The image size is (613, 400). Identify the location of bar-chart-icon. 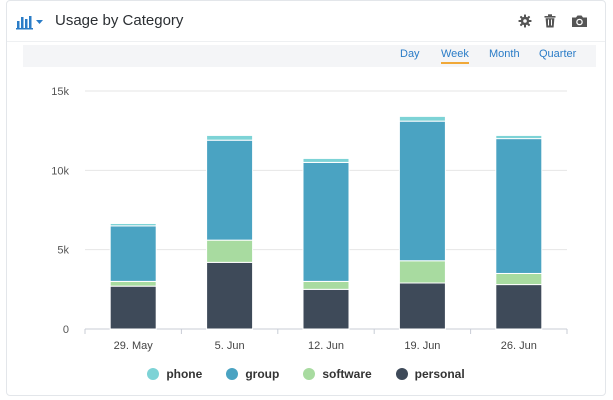
(29, 23).